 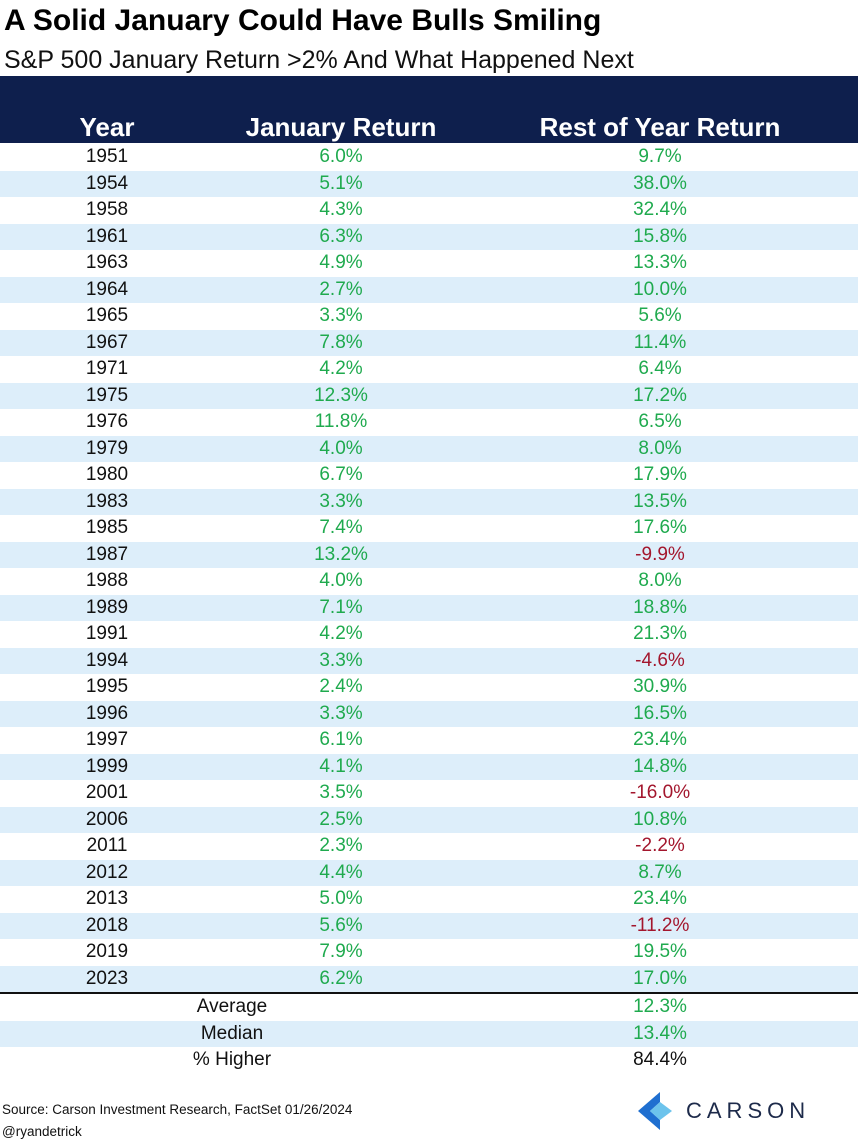 What do you see at coordinates (429, 581) in the screenshot?
I see `table-row: 1988 4.0% 8.0%` at bounding box center [429, 581].